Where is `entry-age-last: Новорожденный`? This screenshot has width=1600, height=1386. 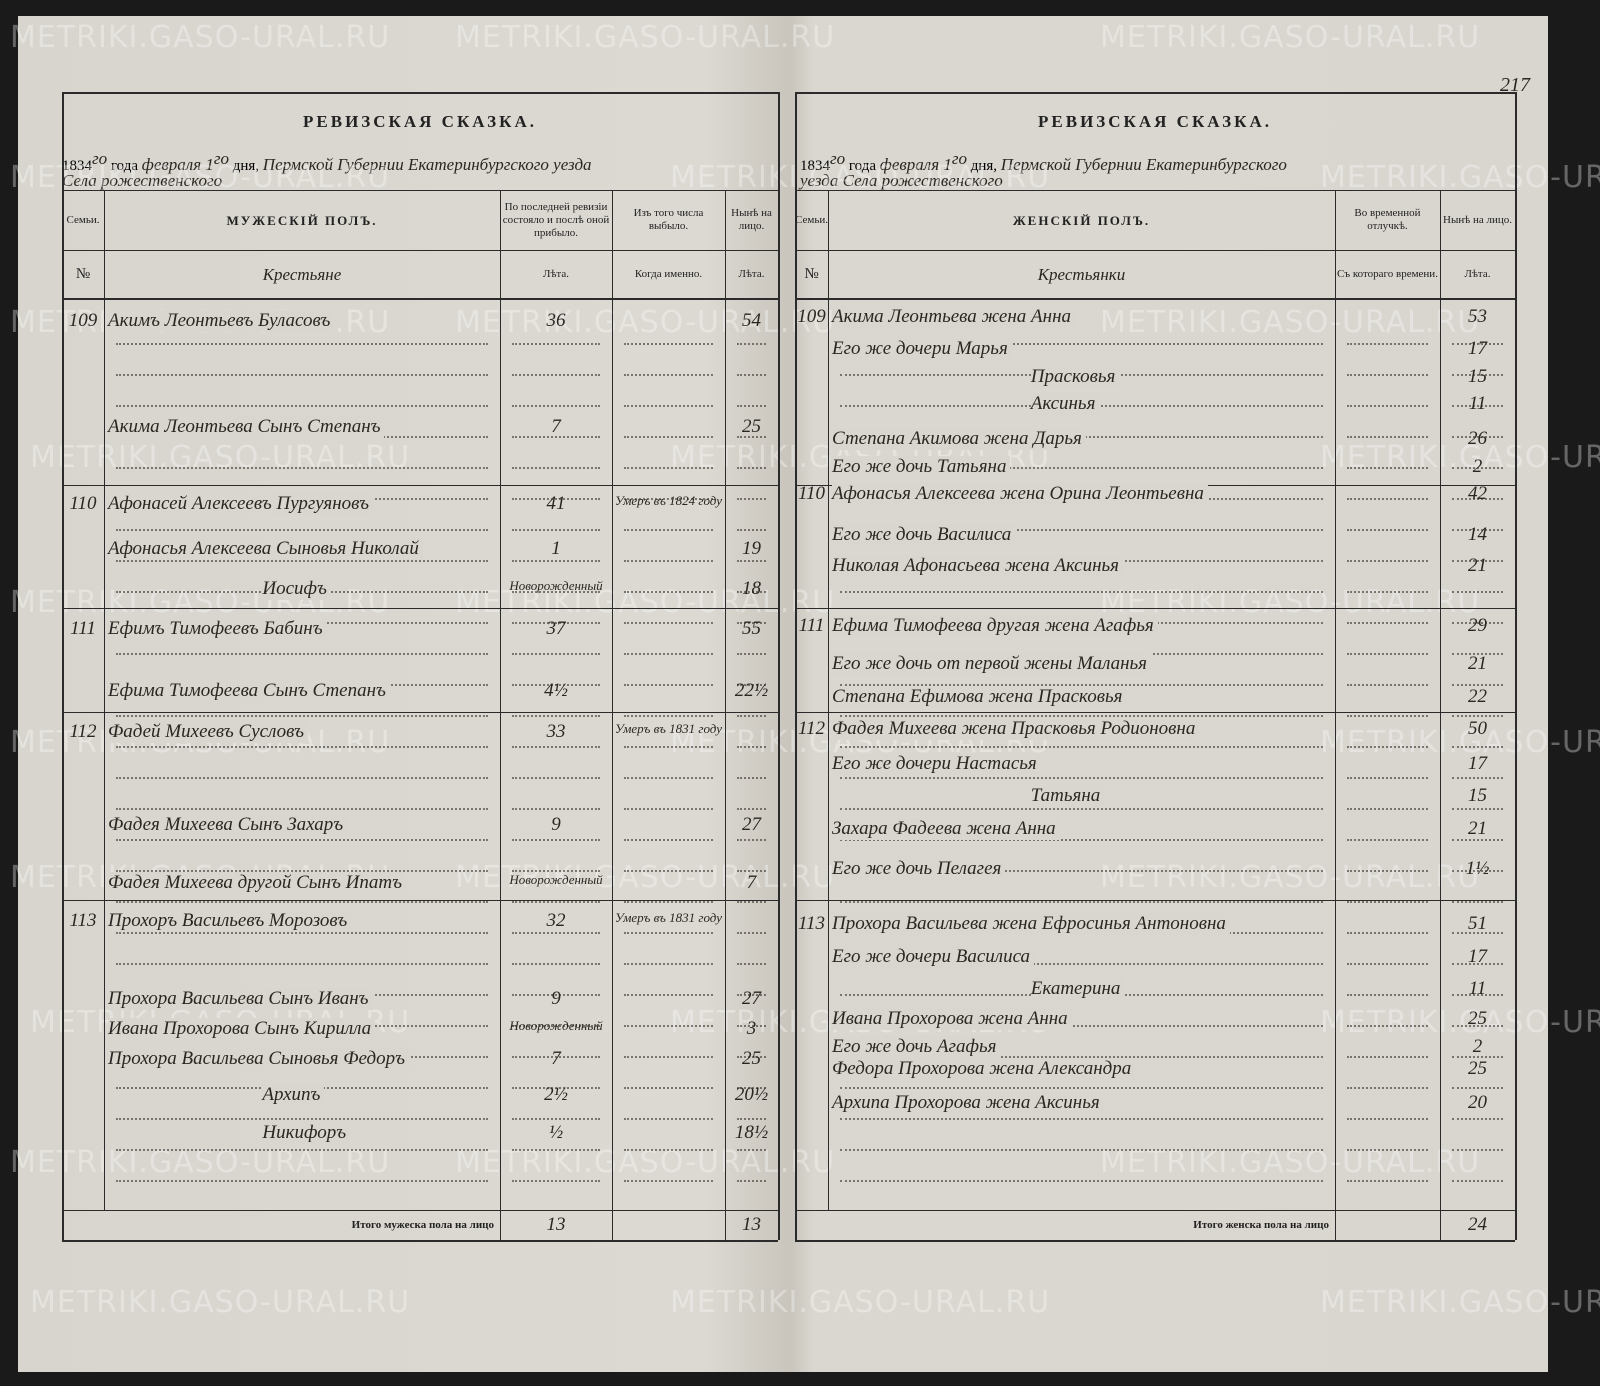
entry-age-last: Новорожденный is located at coordinates (556, 585).